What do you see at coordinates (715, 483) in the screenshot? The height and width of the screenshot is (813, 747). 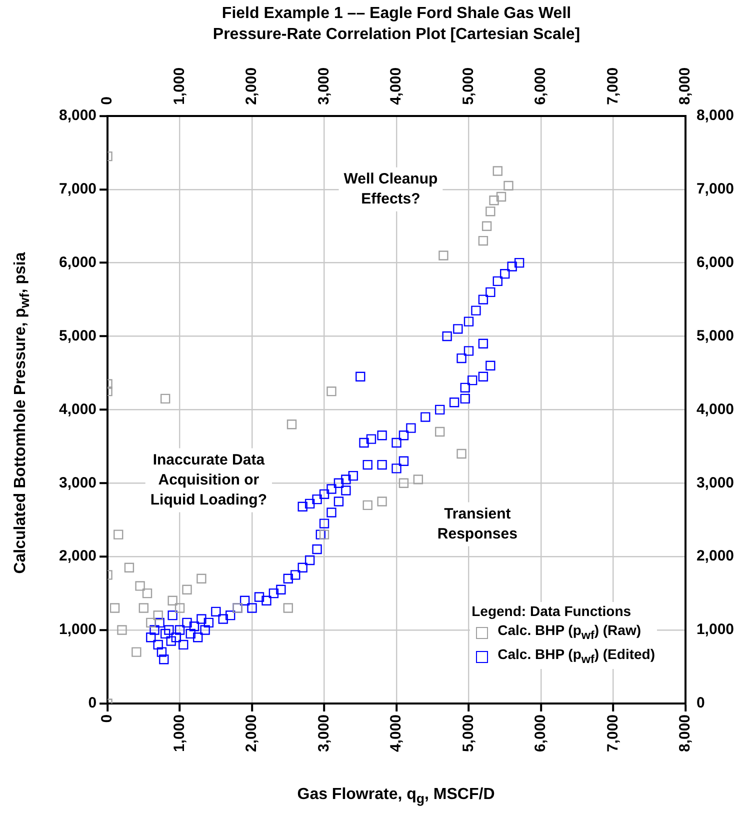 I see `y2-tick-label: 3,000` at bounding box center [715, 483].